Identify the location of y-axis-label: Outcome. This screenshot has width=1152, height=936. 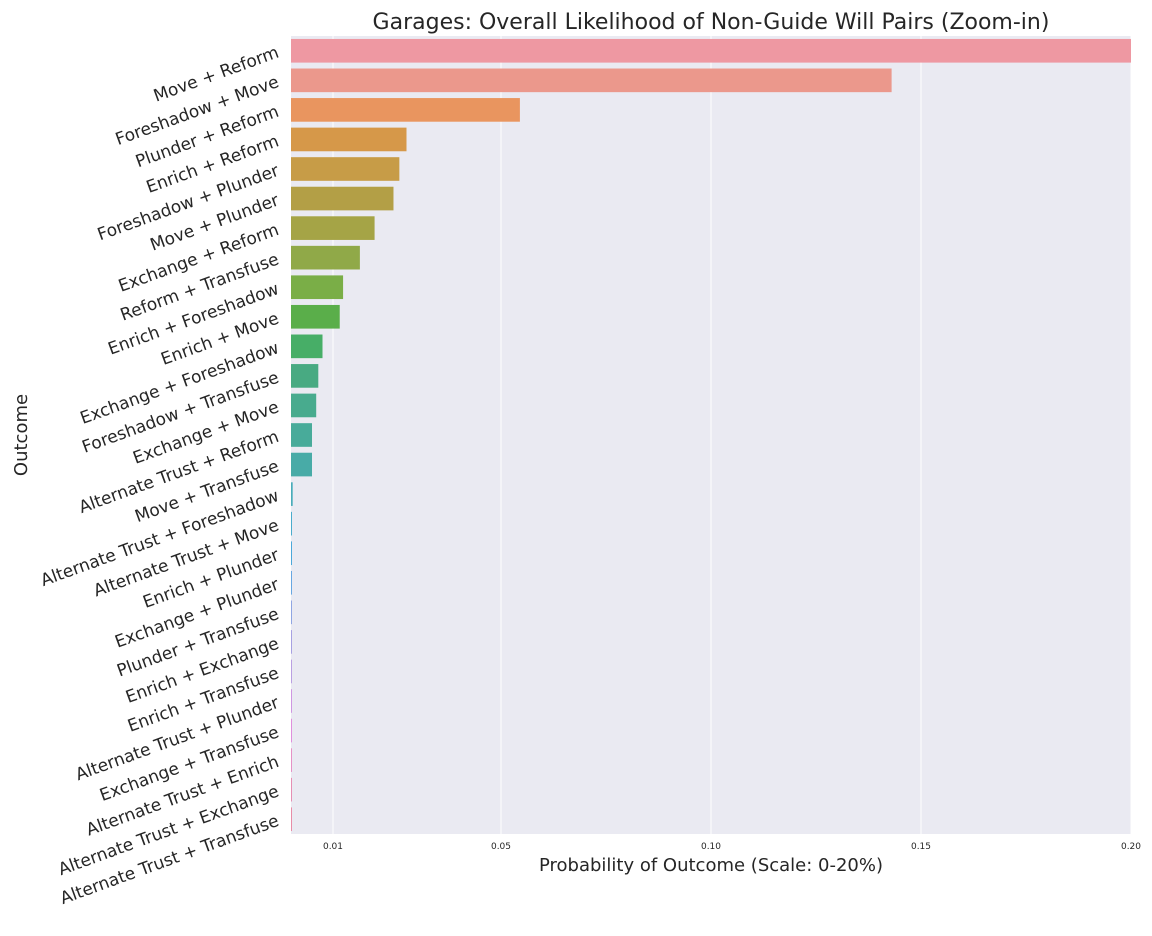
(21, 435).